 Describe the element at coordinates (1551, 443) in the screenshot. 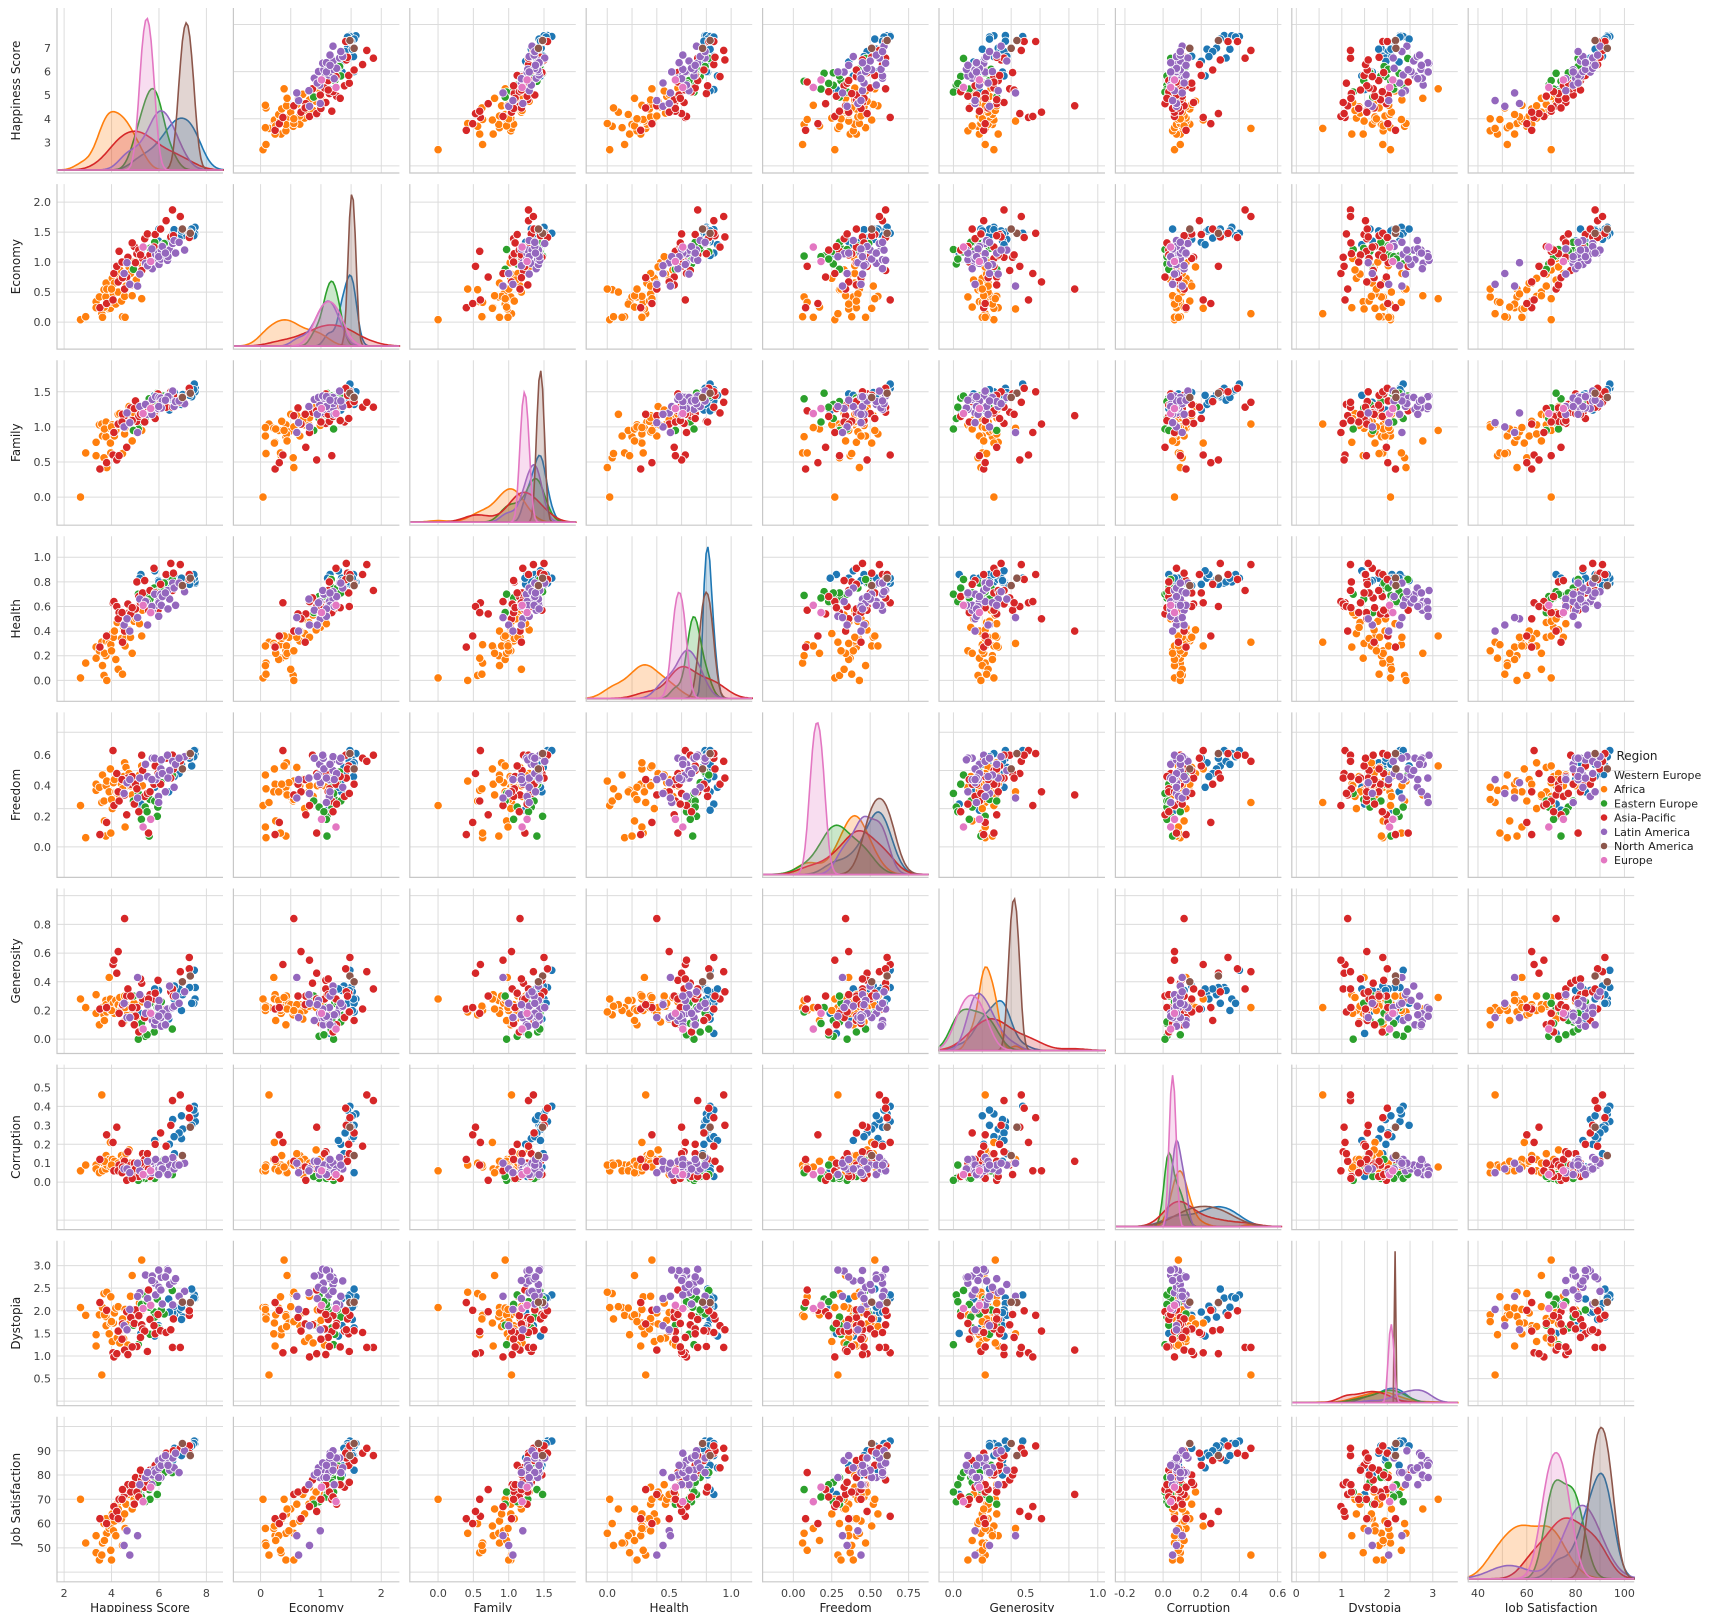

I see `panel-family-vs-job-satisfaction` at that location.